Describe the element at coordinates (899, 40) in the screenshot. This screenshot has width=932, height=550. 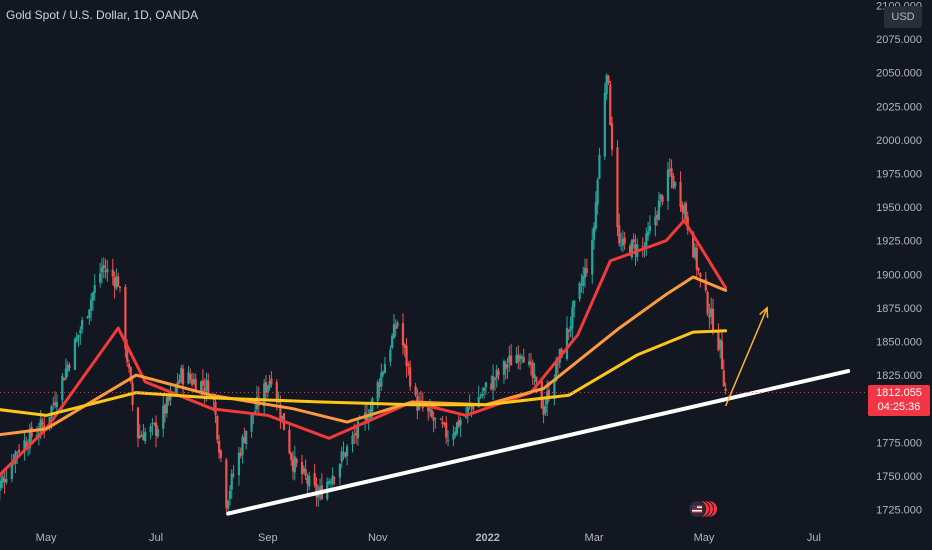
I see `y-tick-label: 2075.000` at that location.